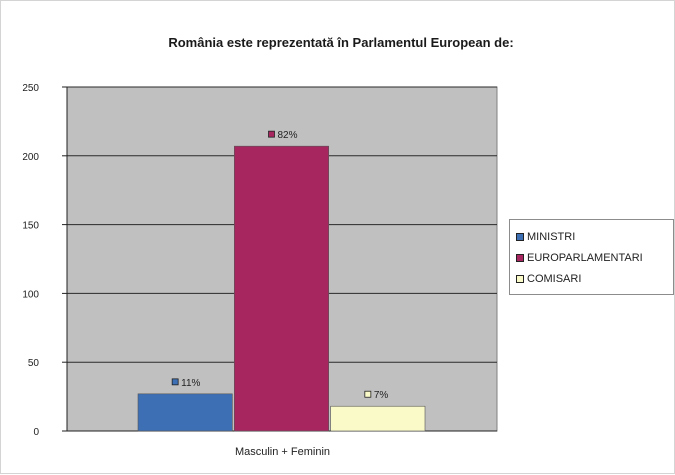 The width and height of the screenshot is (675, 475). What do you see at coordinates (185, 412) in the screenshot?
I see `bar-ministri` at bounding box center [185, 412].